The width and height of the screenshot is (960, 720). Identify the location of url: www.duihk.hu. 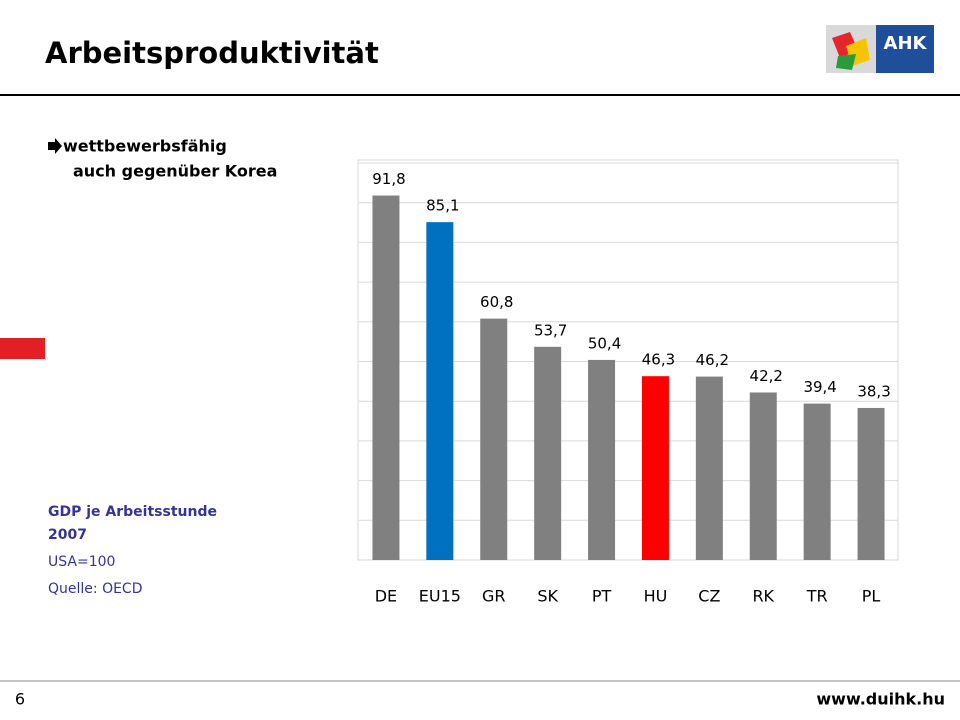
(880, 699).